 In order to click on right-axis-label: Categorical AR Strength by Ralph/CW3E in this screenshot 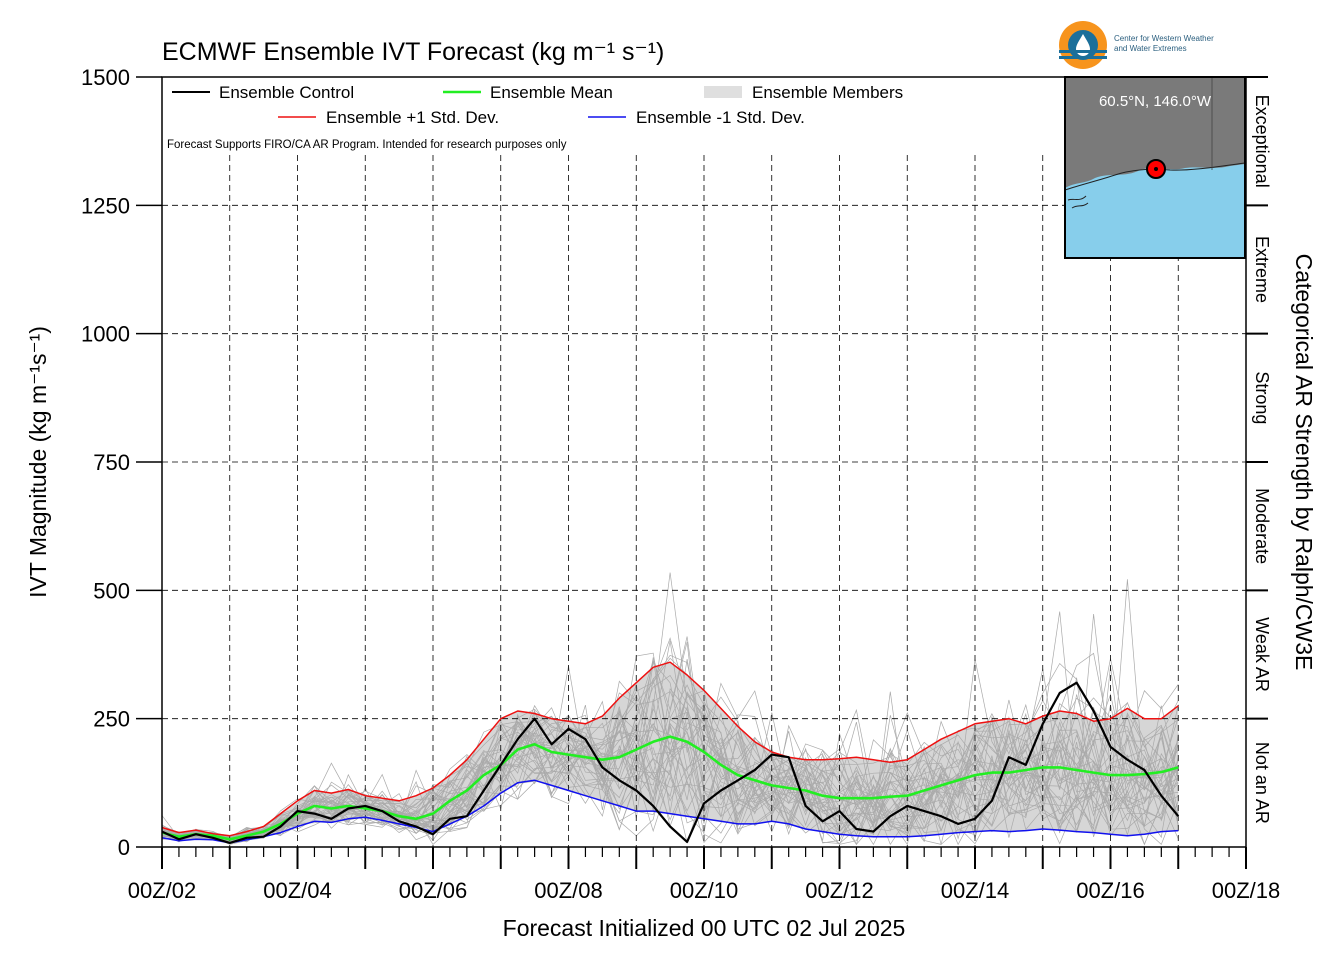, I will do `click(1304, 462)`.